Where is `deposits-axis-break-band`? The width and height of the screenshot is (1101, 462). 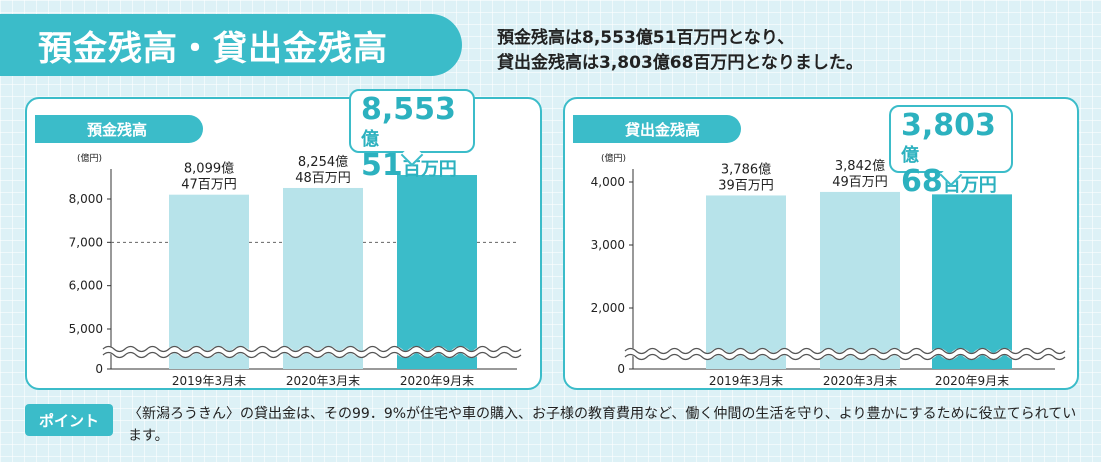
deposits-axis-break-band is located at coordinates (312, 352).